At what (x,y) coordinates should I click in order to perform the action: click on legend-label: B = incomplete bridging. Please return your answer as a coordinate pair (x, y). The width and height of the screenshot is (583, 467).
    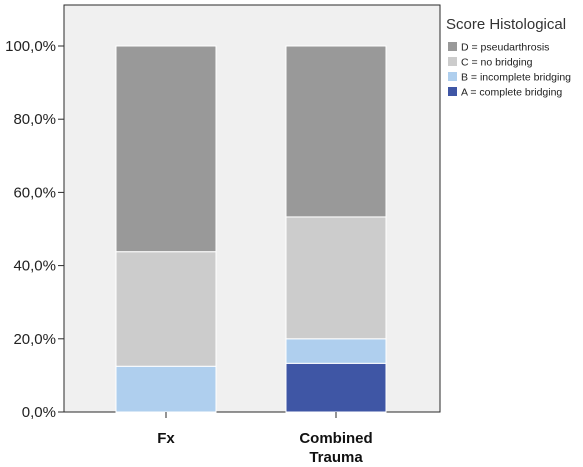
    Looking at the image, I should click on (516, 78).